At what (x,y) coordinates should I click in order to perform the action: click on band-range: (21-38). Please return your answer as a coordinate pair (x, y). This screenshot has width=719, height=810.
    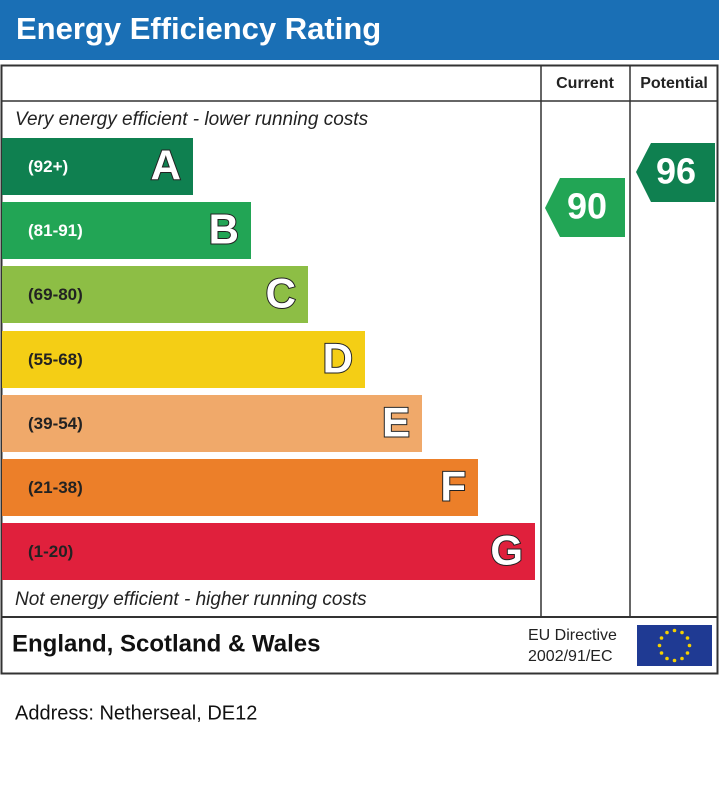
    Looking at the image, I should click on (55, 487).